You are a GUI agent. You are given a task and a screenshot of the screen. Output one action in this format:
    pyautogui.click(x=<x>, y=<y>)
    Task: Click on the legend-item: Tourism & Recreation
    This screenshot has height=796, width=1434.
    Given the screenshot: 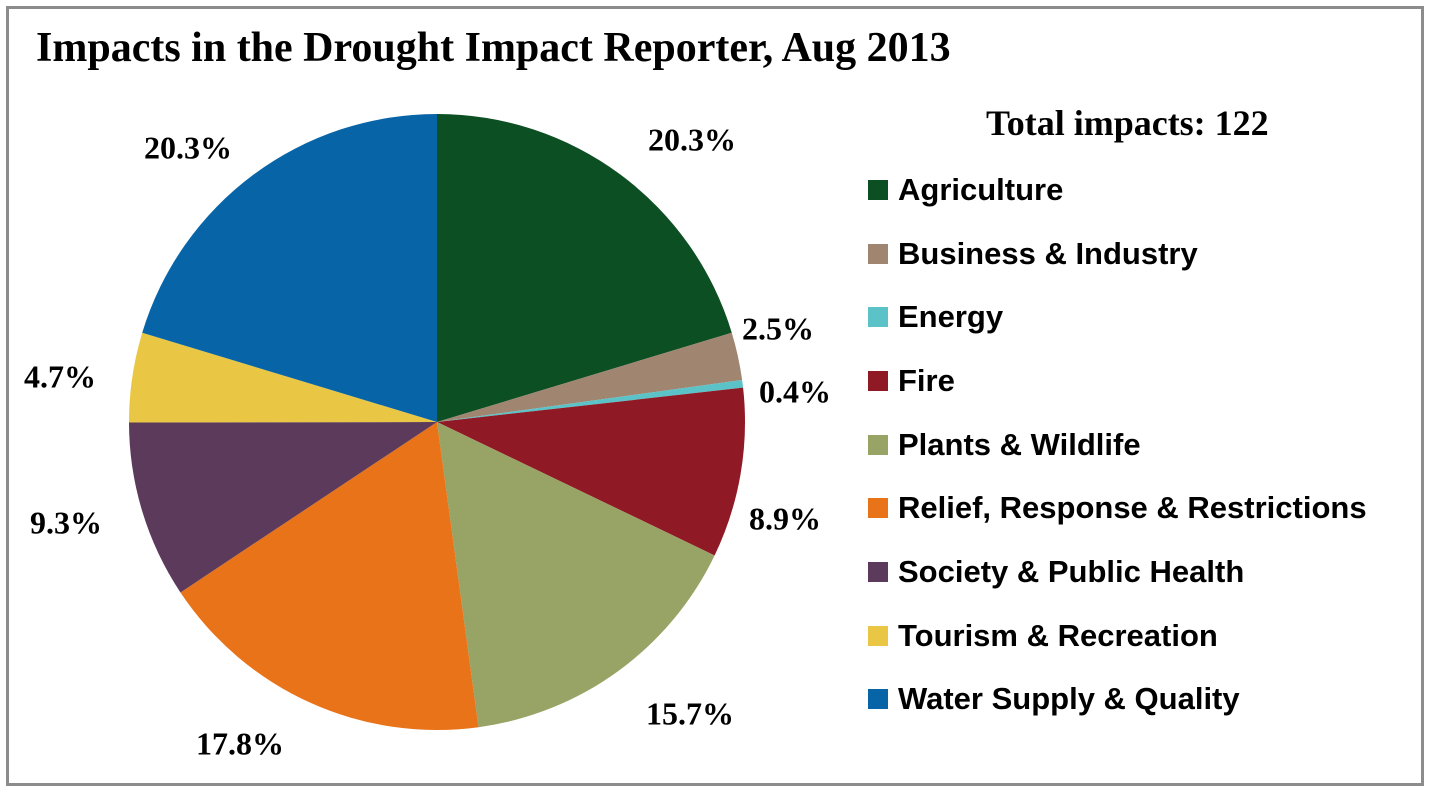 What is the action you would take?
    pyautogui.click(x=1117, y=636)
    